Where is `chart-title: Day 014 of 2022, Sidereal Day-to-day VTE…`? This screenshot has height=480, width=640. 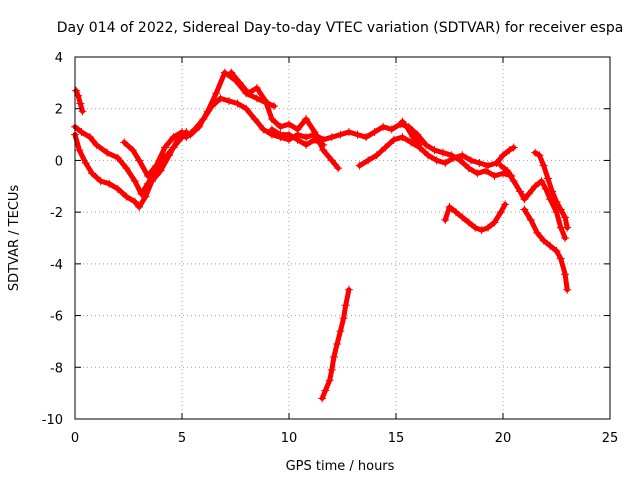
chart-title: Day 014 of 2022, Sidereal Day-to-day VTE… is located at coordinates (340, 28).